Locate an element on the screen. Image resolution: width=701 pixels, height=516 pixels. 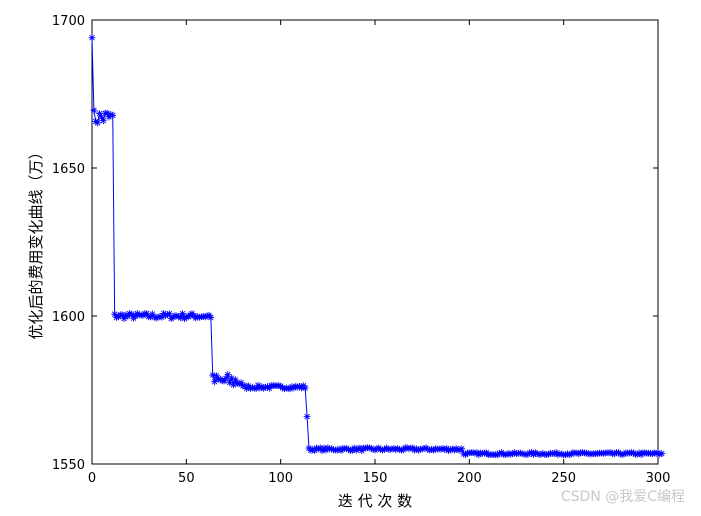
x-tick-label: 250 is located at coordinates (563, 478).